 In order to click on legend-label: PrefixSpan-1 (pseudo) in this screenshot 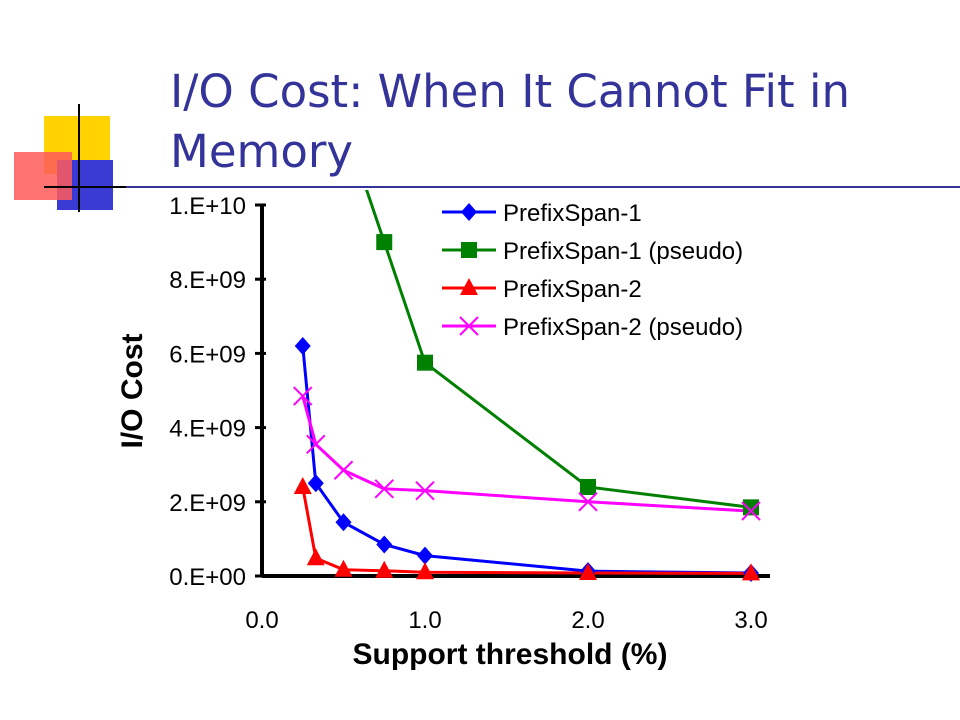, I will do `click(623, 251)`.